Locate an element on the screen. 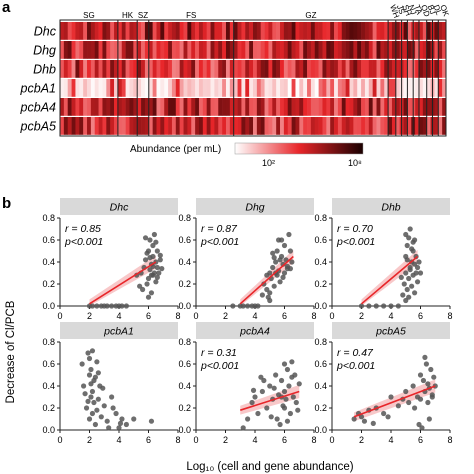 The image size is (474, 474). site-label-js: JS is located at coordinates (401, 10).